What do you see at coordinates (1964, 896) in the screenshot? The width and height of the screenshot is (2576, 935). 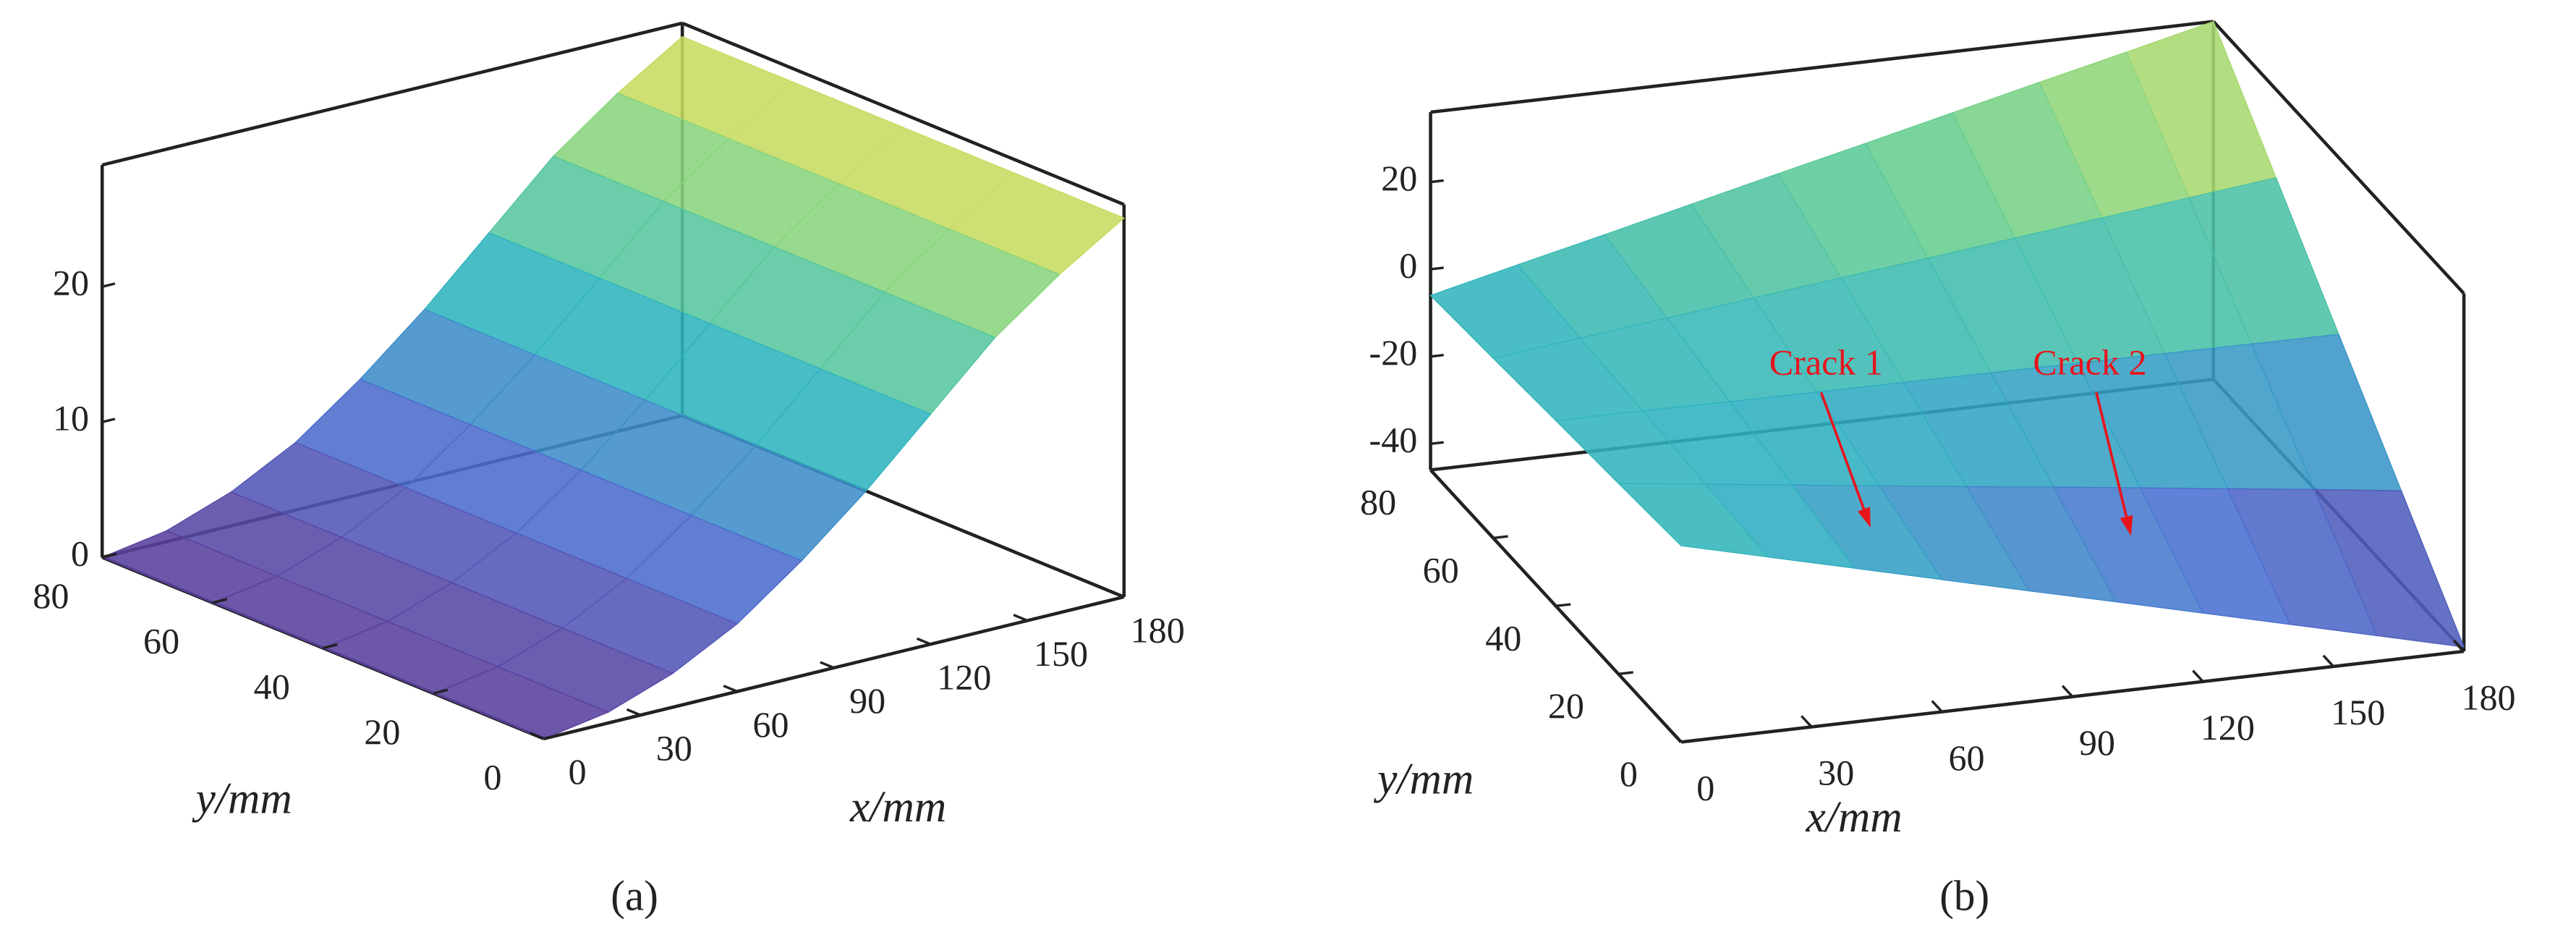 I see `caption: (b)` at bounding box center [1964, 896].